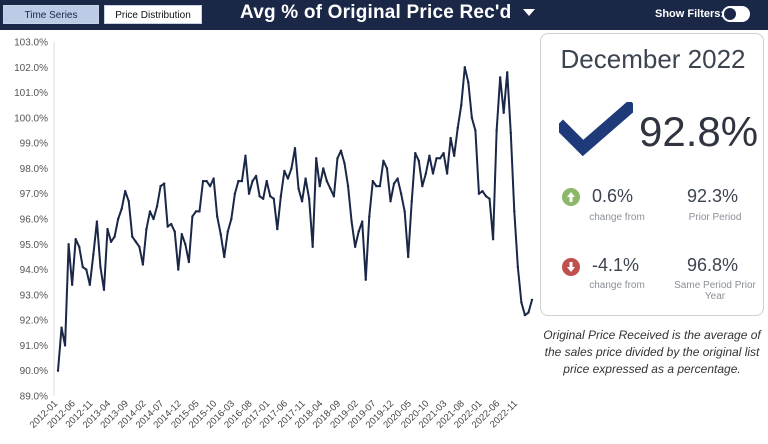 The width and height of the screenshot is (768, 444). What do you see at coordinates (529, 12) in the screenshot?
I see `metric-dropdown-caret-icon` at bounding box center [529, 12].